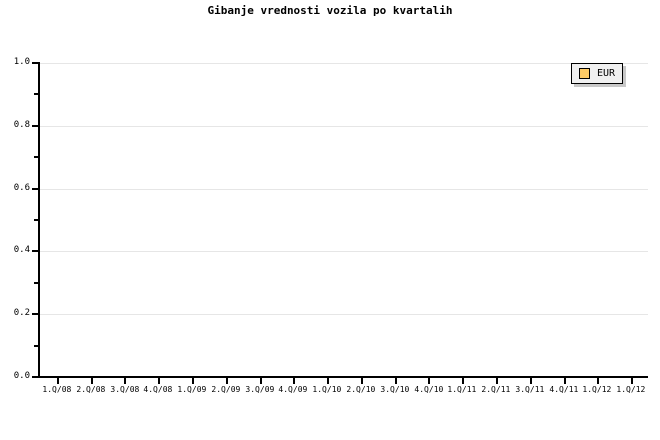 The height and width of the screenshot is (440, 660). I want to click on x-axis-label: 4.Q/09, so click(293, 389).